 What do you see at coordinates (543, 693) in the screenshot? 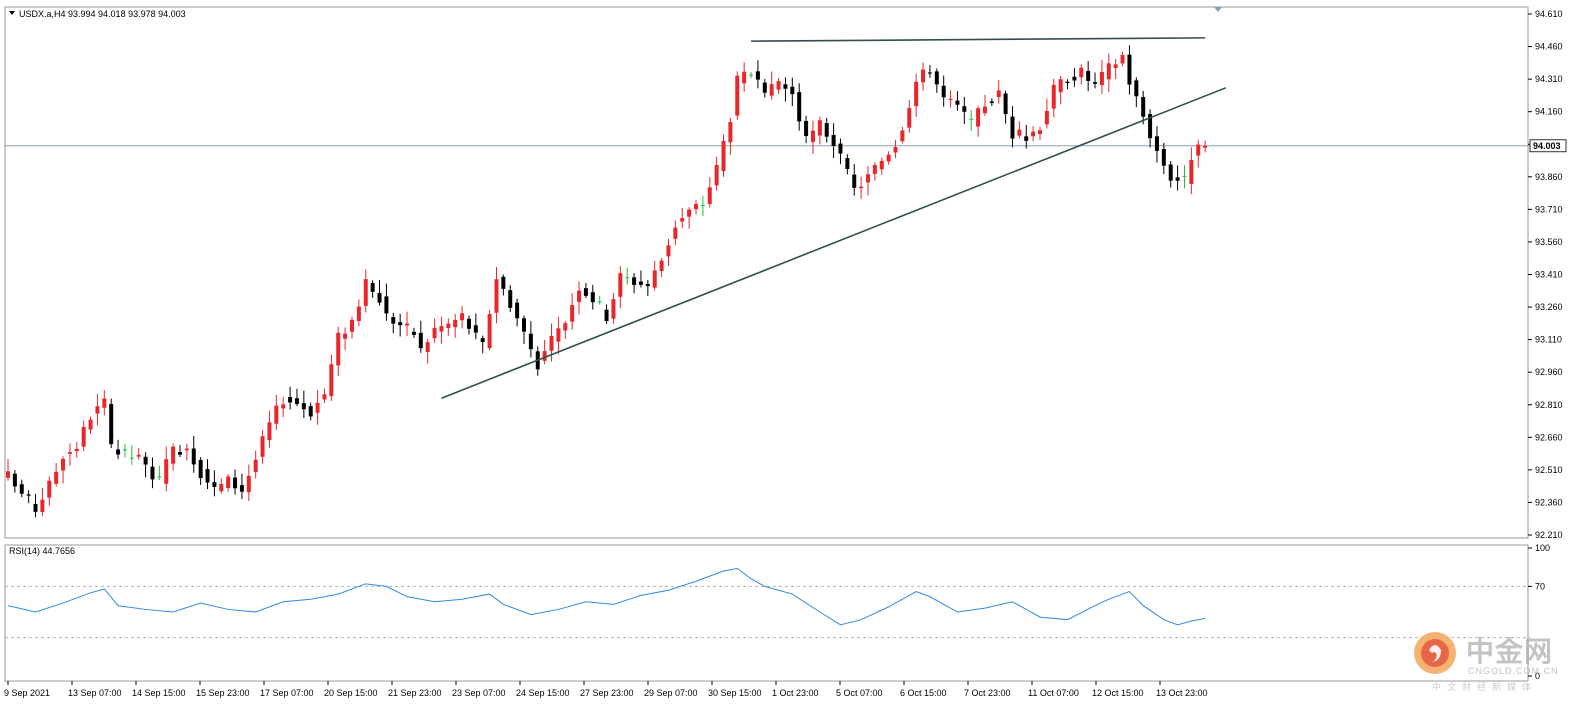
I see `time-label: 24 Sep 15:00` at bounding box center [543, 693].